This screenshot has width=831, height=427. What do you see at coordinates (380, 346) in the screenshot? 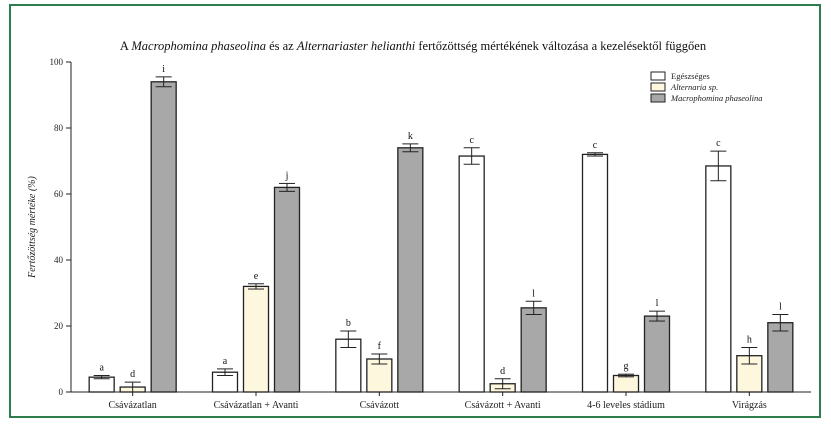
I see `significance-label: f` at bounding box center [380, 346].